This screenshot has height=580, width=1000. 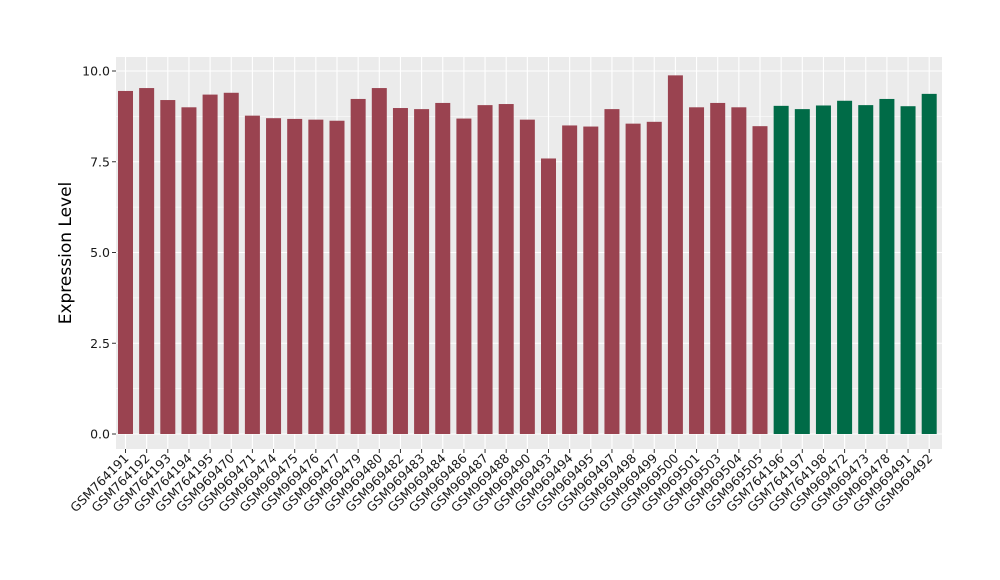 What do you see at coordinates (100, 343) in the screenshot?
I see `y-tick-label: 2.5` at bounding box center [100, 343].